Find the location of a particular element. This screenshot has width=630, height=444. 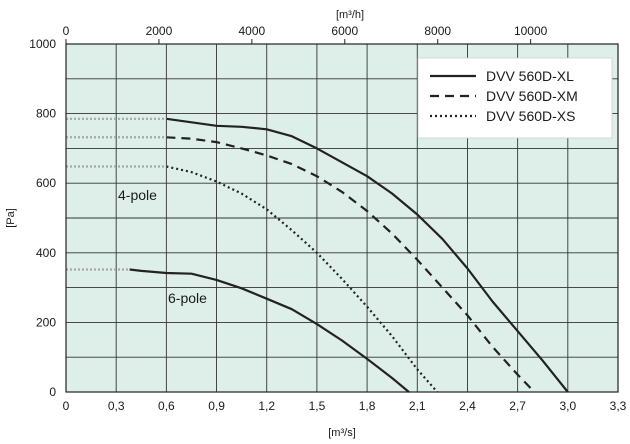

x-tick-label: 1,2 is located at coordinates (266, 406).